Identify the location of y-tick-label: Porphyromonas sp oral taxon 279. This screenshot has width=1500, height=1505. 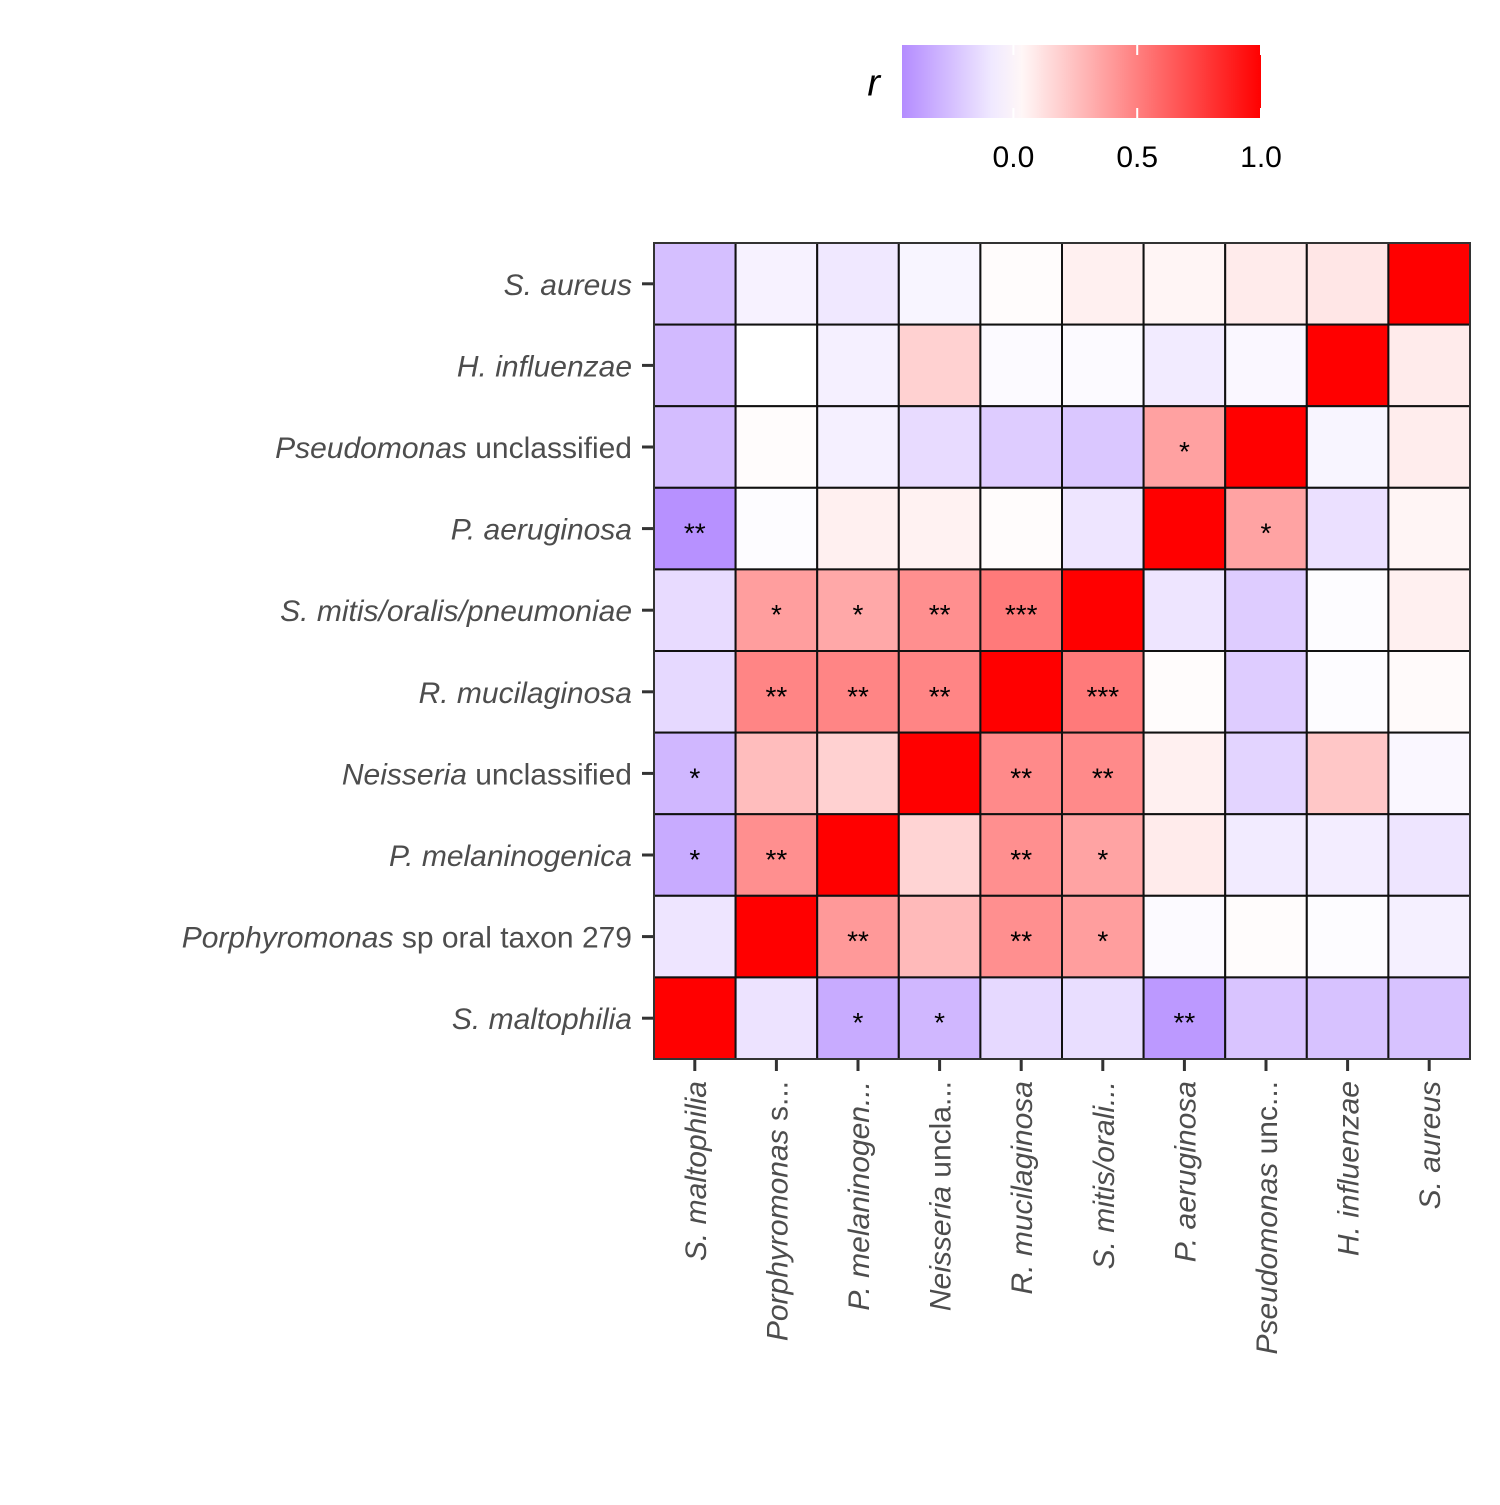
(407, 938).